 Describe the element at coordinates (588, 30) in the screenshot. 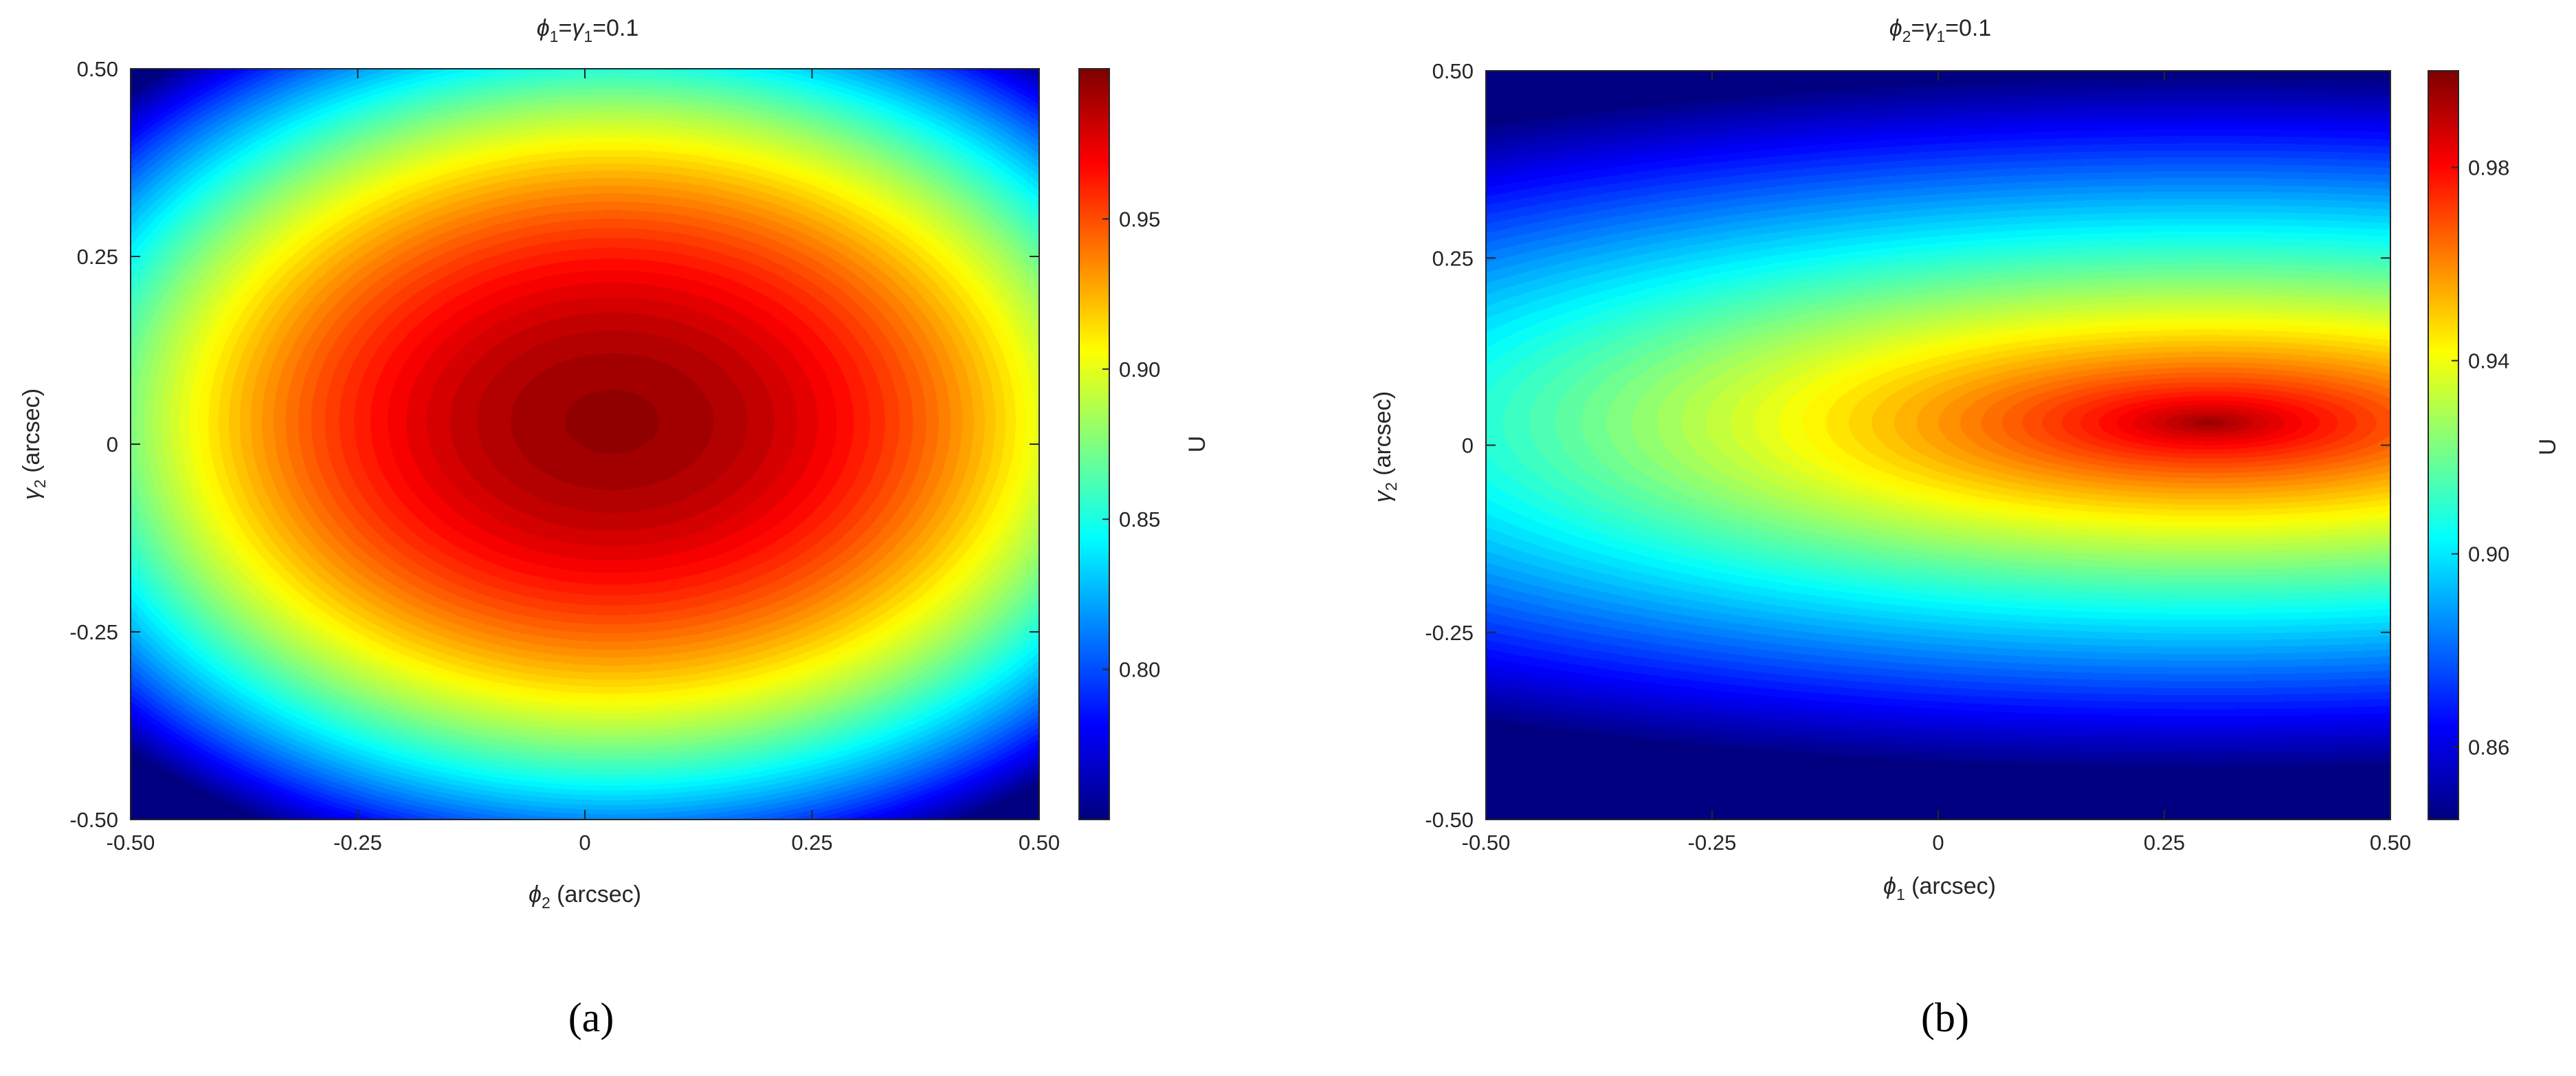

I see `chart-title: ϕ1=γ1=0.1` at that location.